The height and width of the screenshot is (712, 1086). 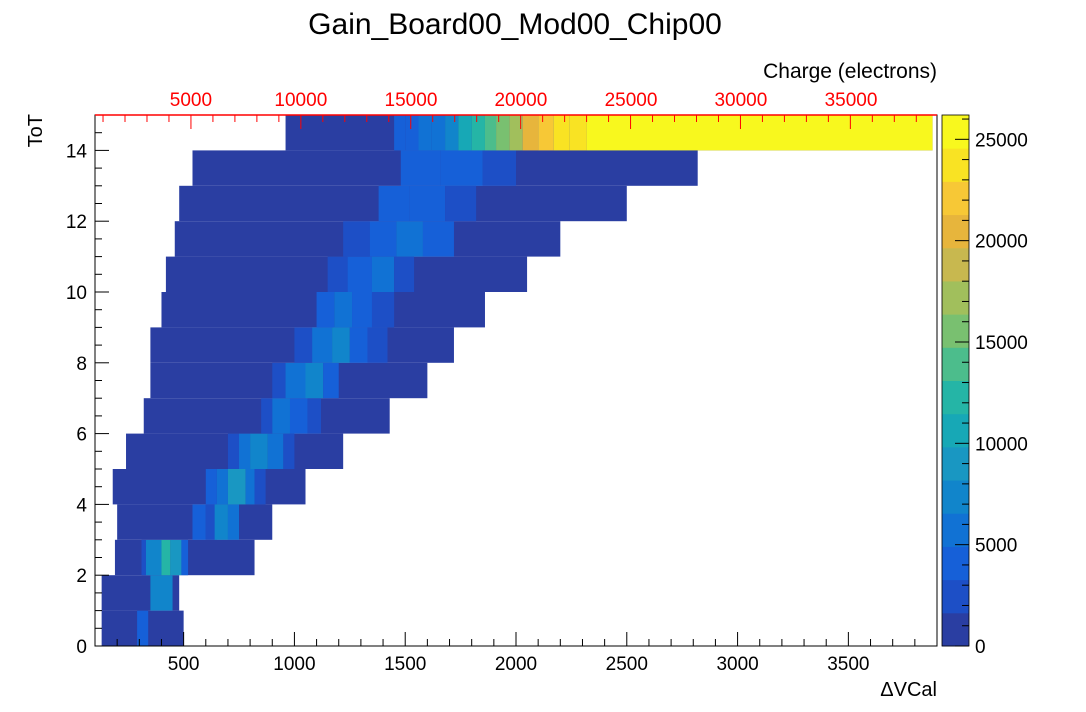 I want to click on top-tick-label: 5000, so click(x=191, y=100).